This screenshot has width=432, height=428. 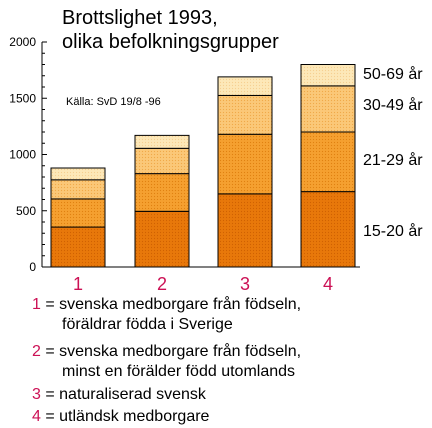 What do you see at coordinates (32, 267) in the screenshot?
I see `y-tick-label: 0` at bounding box center [32, 267].